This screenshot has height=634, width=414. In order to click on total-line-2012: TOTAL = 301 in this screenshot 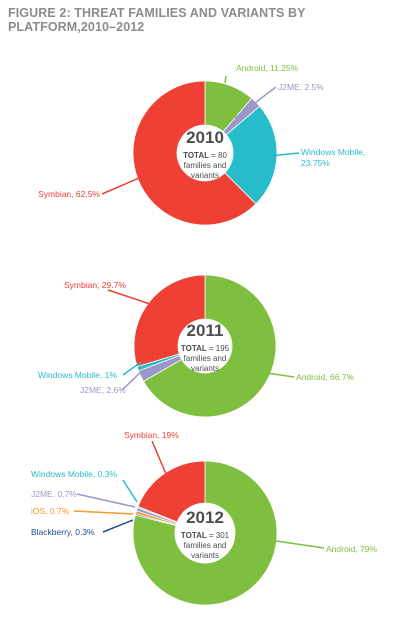, I will do `click(205, 535)`.